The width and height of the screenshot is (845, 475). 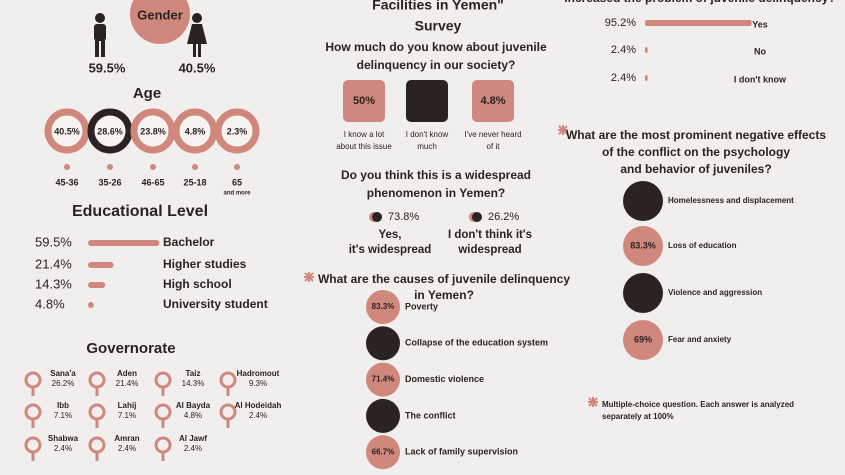 I want to click on knowledge-caption: I've never heard, so click(x=492, y=134).